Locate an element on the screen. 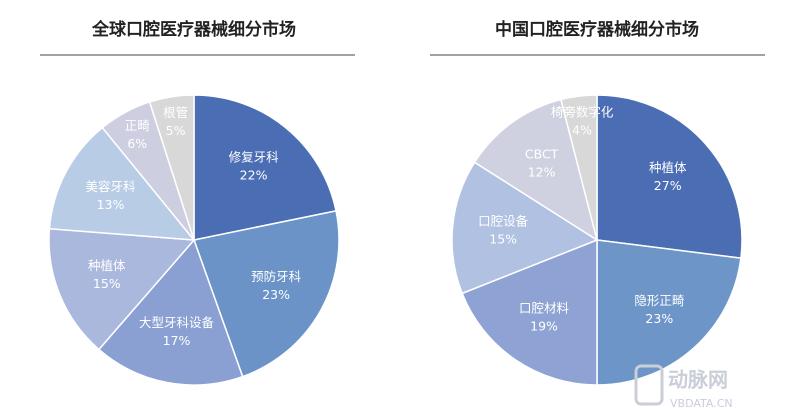 The width and height of the screenshot is (800, 418). slice-name: 口腔材料 is located at coordinates (544, 307).